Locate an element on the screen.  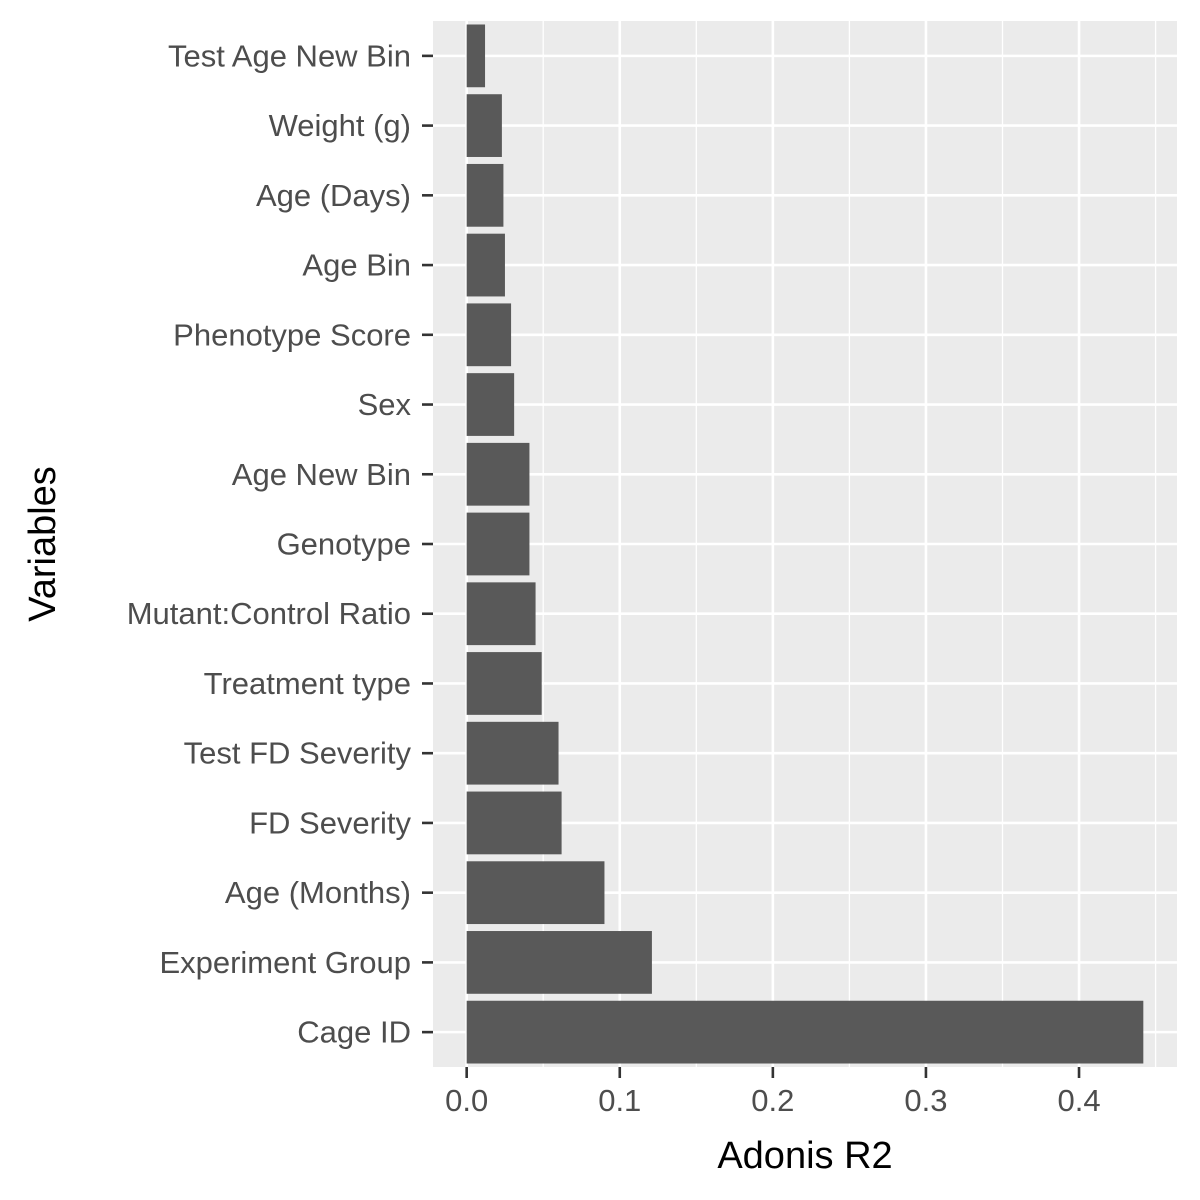
y-tick-label: FD Severity is located at coordinates (330, 822).